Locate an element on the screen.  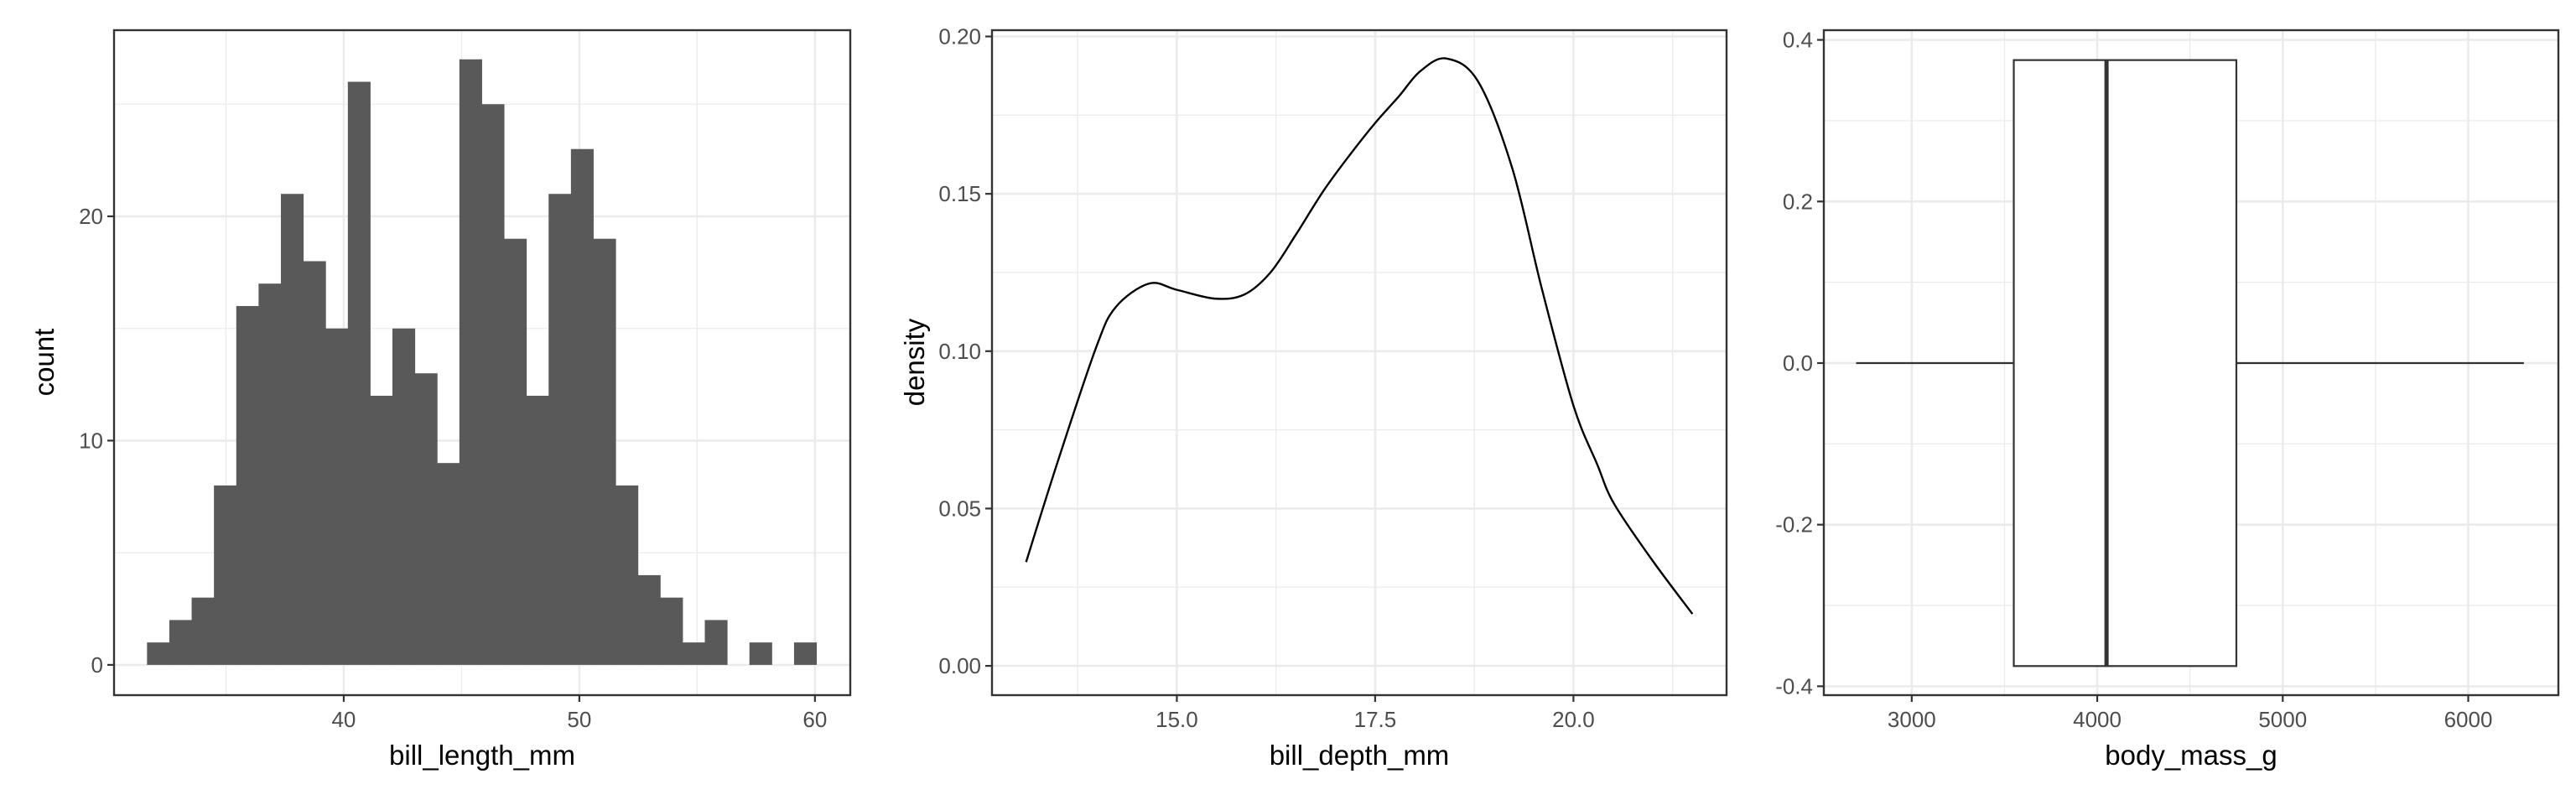
x-axis-title-bill-length: bill_length_mm is located at coordinates (482, 755).